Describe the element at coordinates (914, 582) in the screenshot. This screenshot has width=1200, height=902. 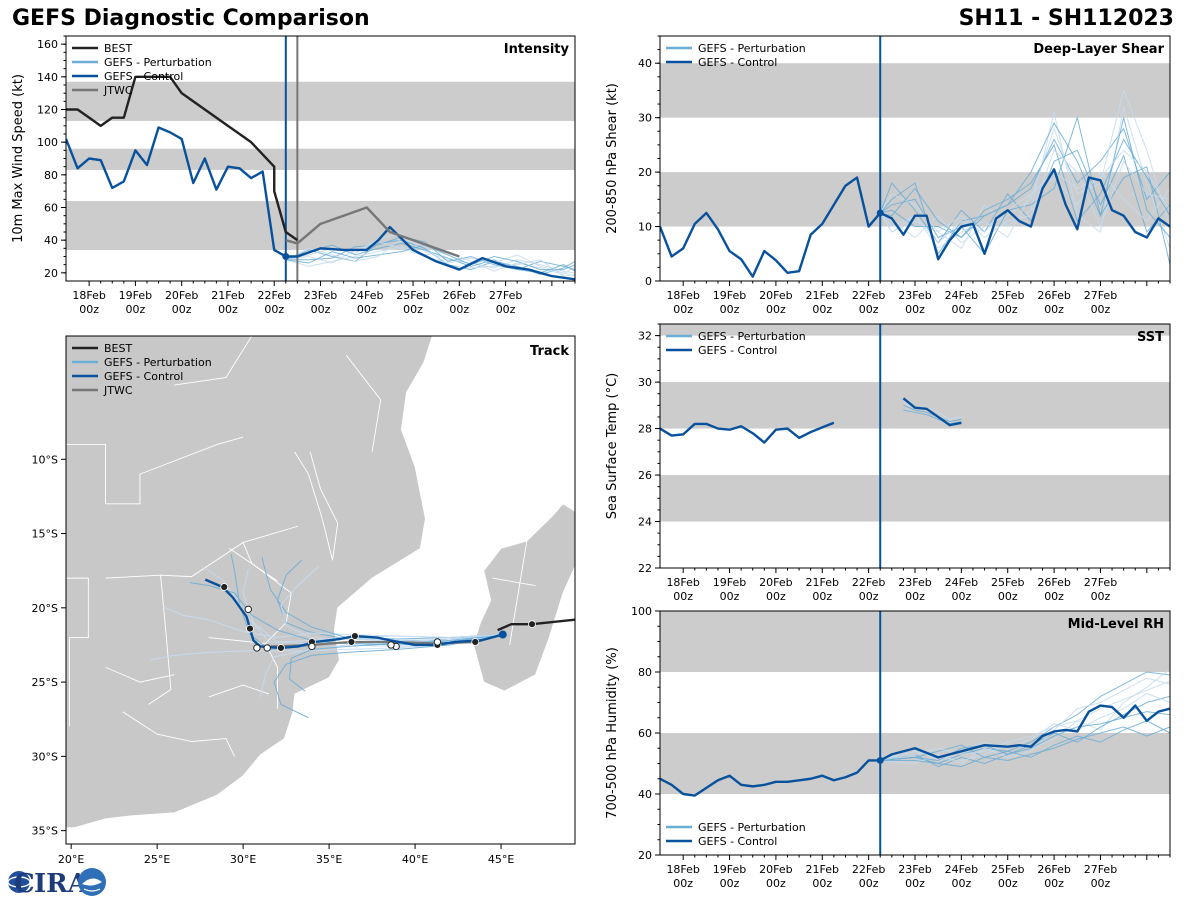
I see `x-tick-label: 23Feb` at that location.